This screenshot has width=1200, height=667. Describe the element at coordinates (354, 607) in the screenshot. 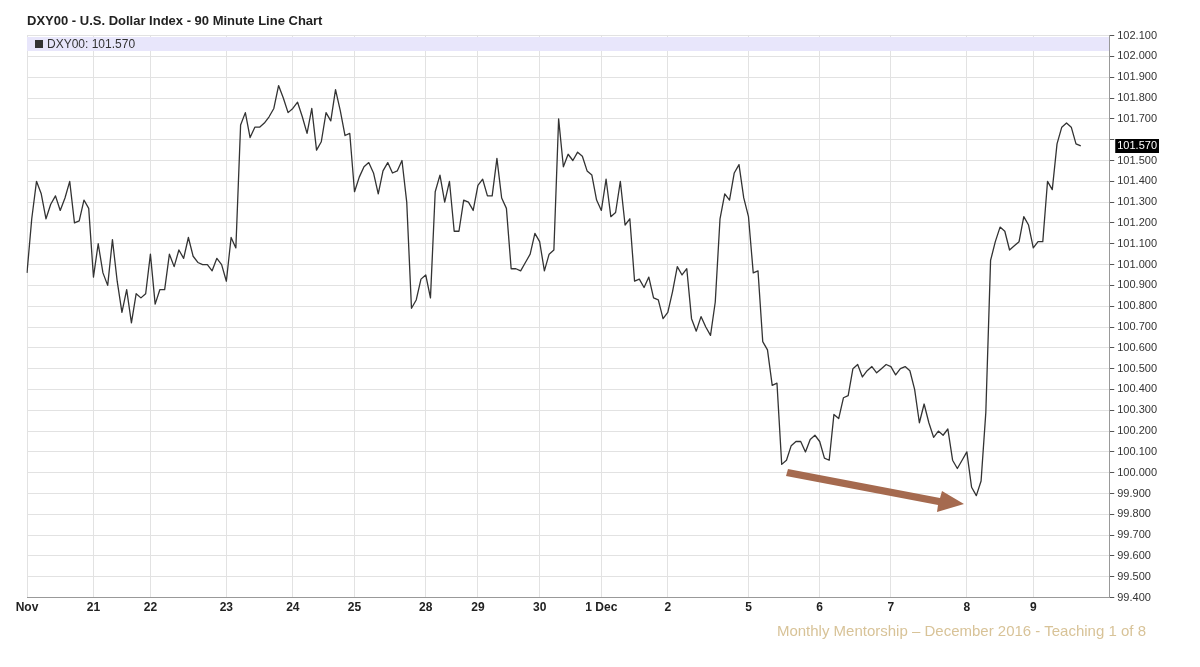

I see `x-tick-label: 25` at that location.